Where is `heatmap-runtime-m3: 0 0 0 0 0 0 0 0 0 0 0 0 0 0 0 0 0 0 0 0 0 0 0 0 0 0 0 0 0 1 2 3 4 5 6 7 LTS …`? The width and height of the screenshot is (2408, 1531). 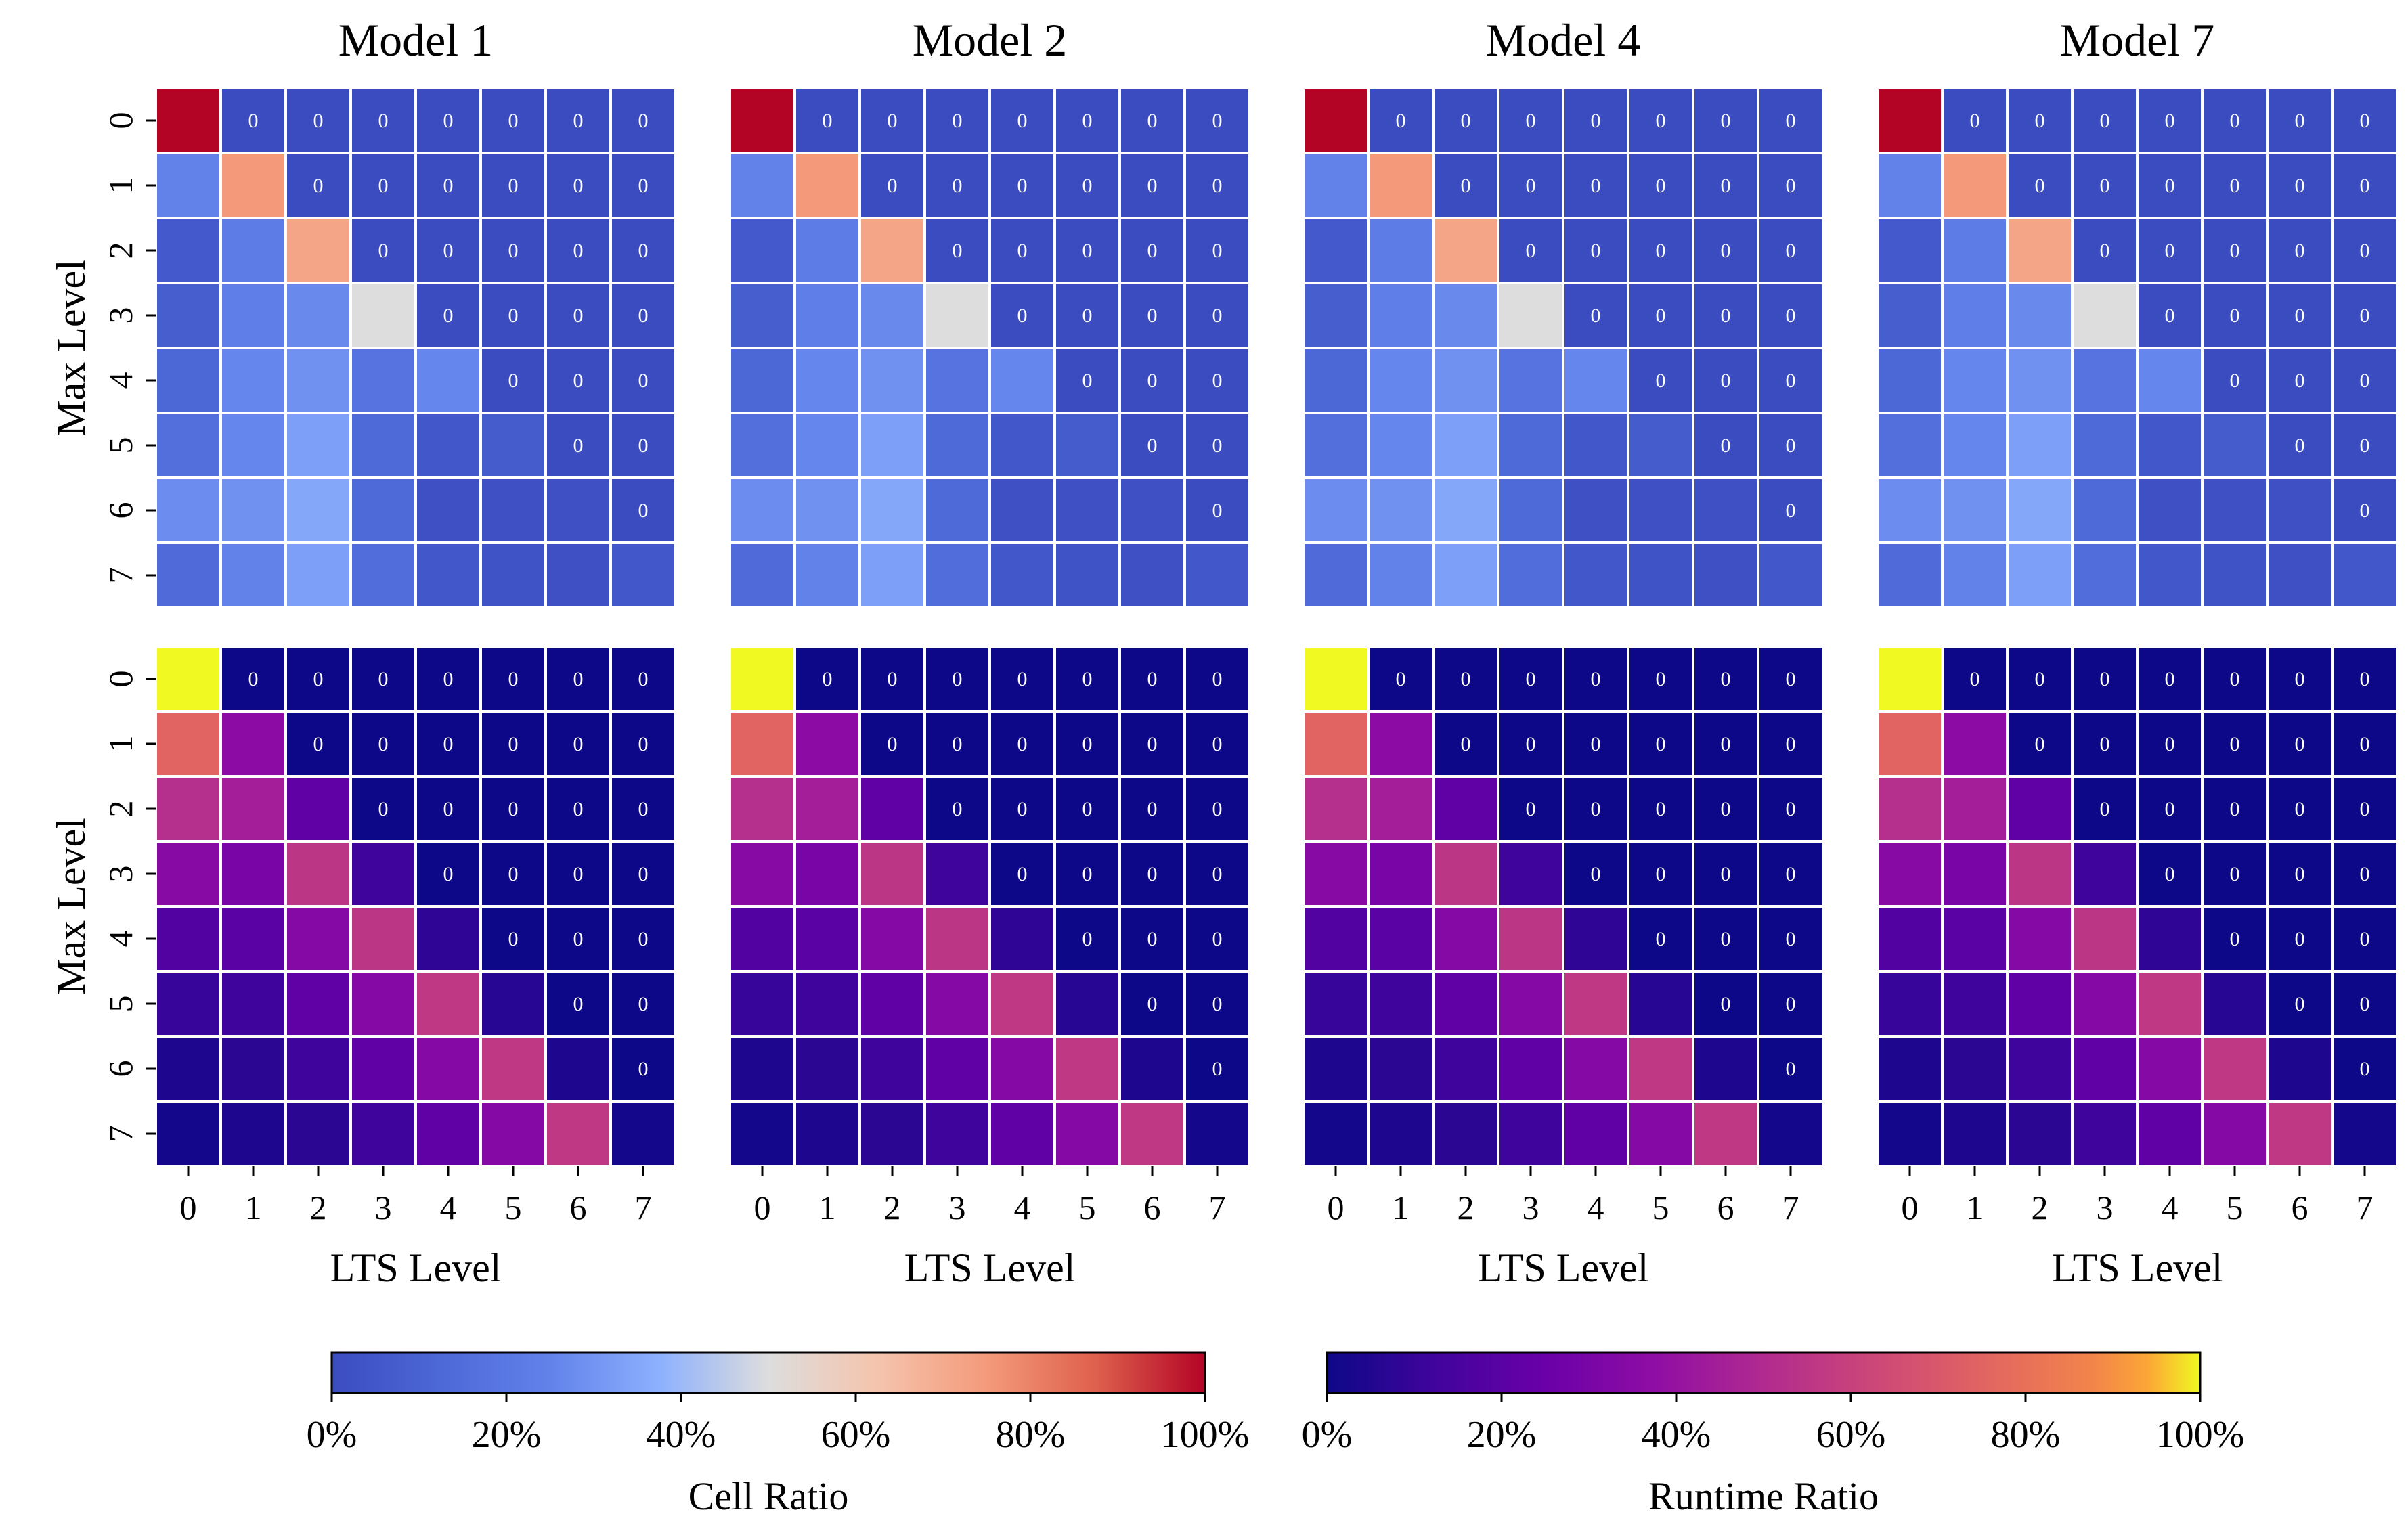
heatmap-runtime-m3: 0 0 0 0 0 0 0 0 0 0 0 0 0 0 0 0 0 0 0 0 0 0 0 0 0 0 0 0 0 1 2 3 4 5 6 7 LTS … is located at coordinates (1563, 967).